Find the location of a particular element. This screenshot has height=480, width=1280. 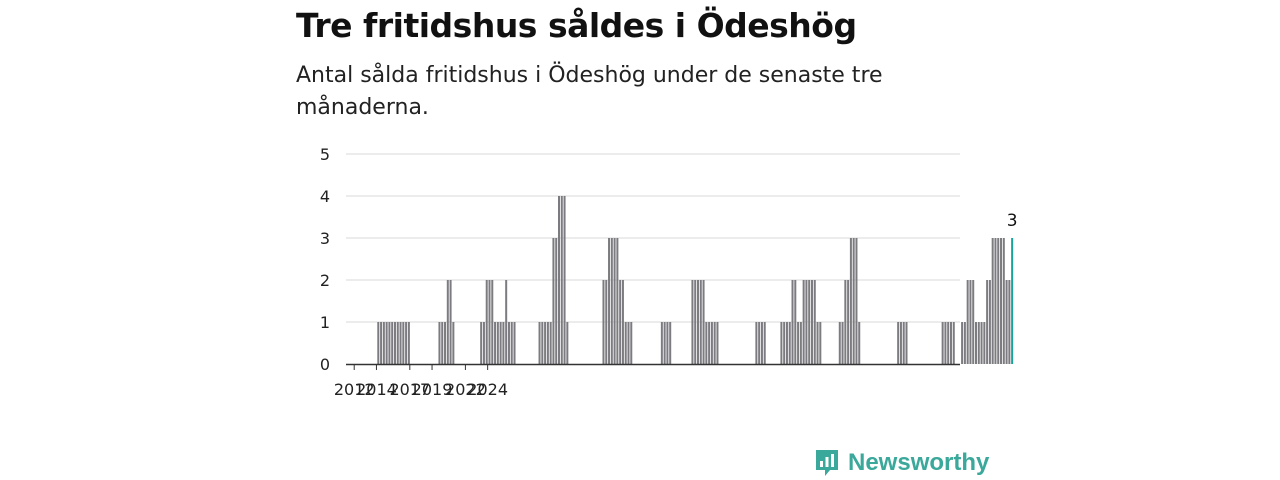

y-axis-ticks: 0 1 2 3 4 5 is located at coordinates (325, 259).